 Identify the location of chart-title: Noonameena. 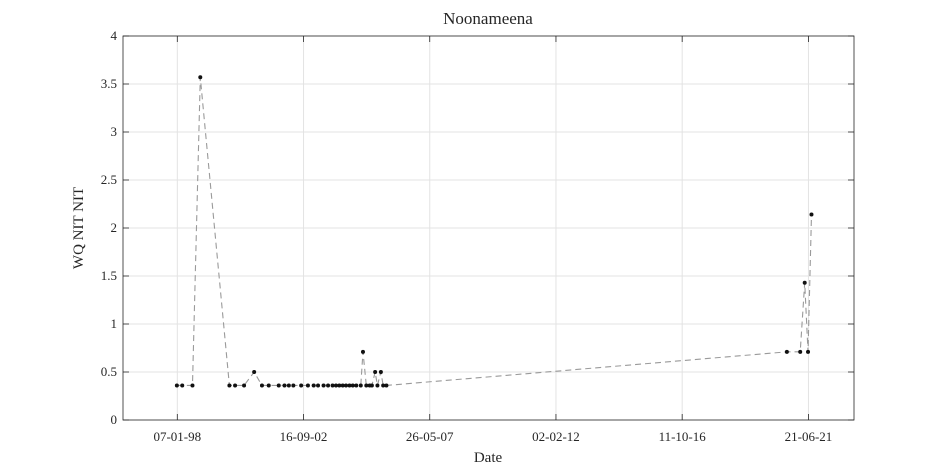
(488, 18).